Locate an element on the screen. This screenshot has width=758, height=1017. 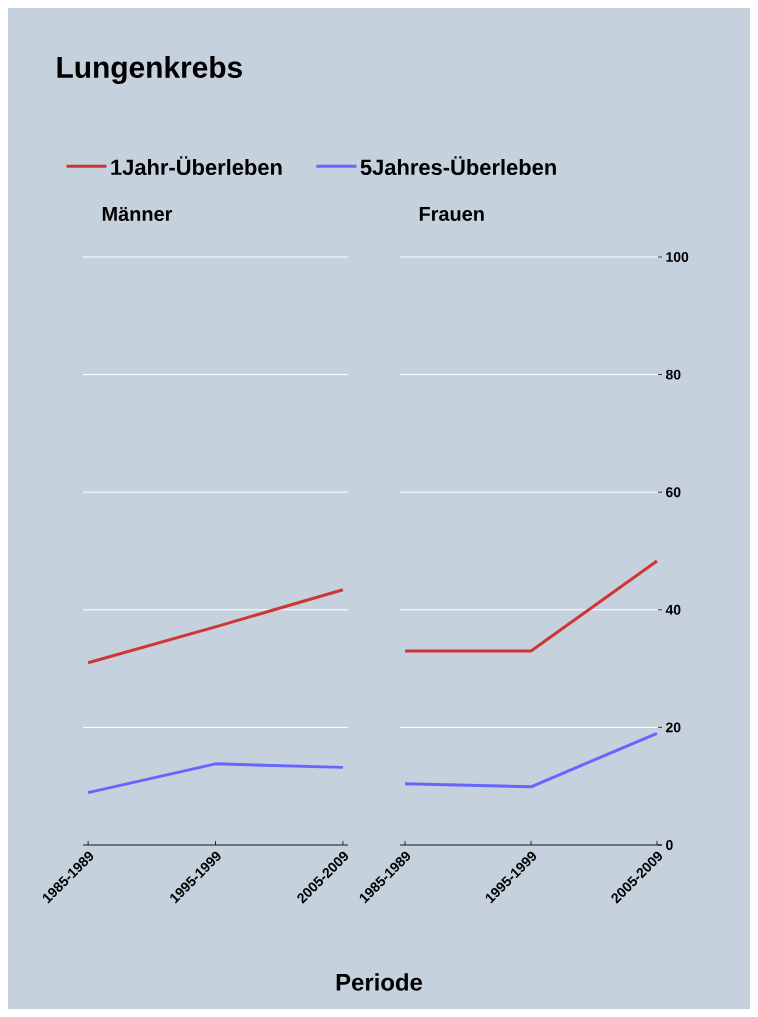
chart-subtitle: Frauen is located at coordinates (451, 214).